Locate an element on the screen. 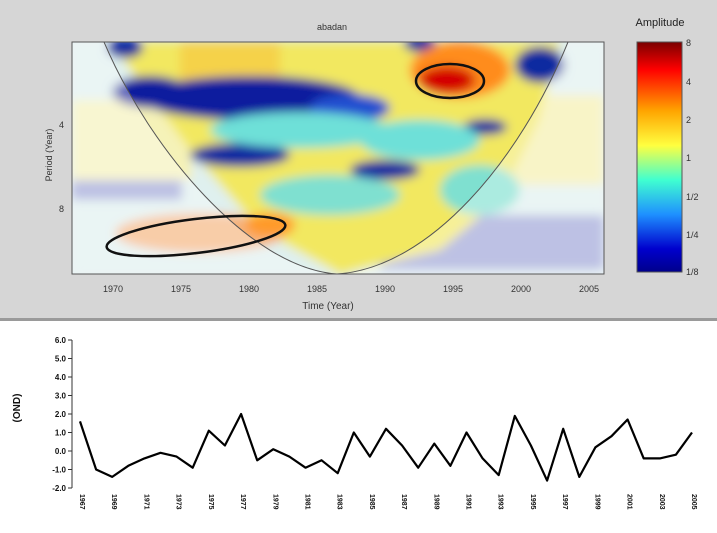 Image resolution: width=717 pixels, height=533 pixels. series-line is located at coordinates (385, 447).